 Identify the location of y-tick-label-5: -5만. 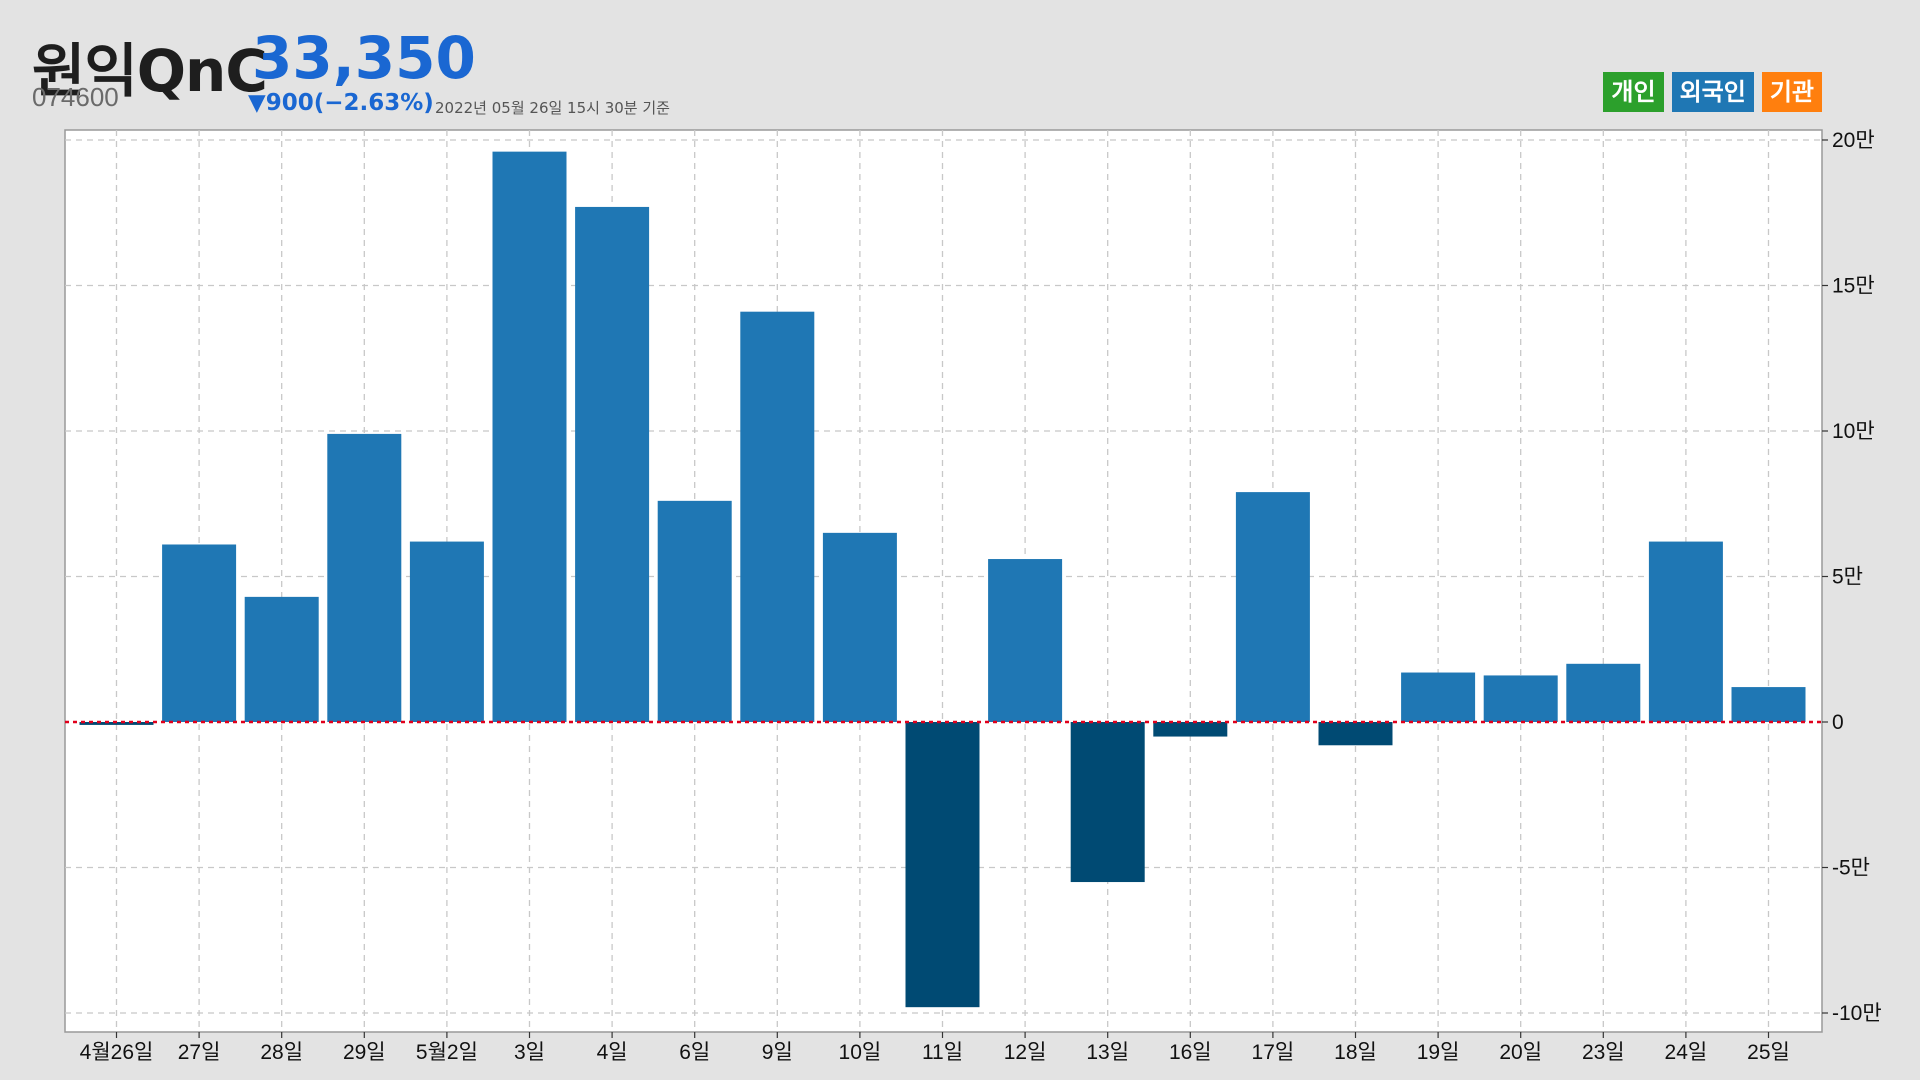
(1851, 868).